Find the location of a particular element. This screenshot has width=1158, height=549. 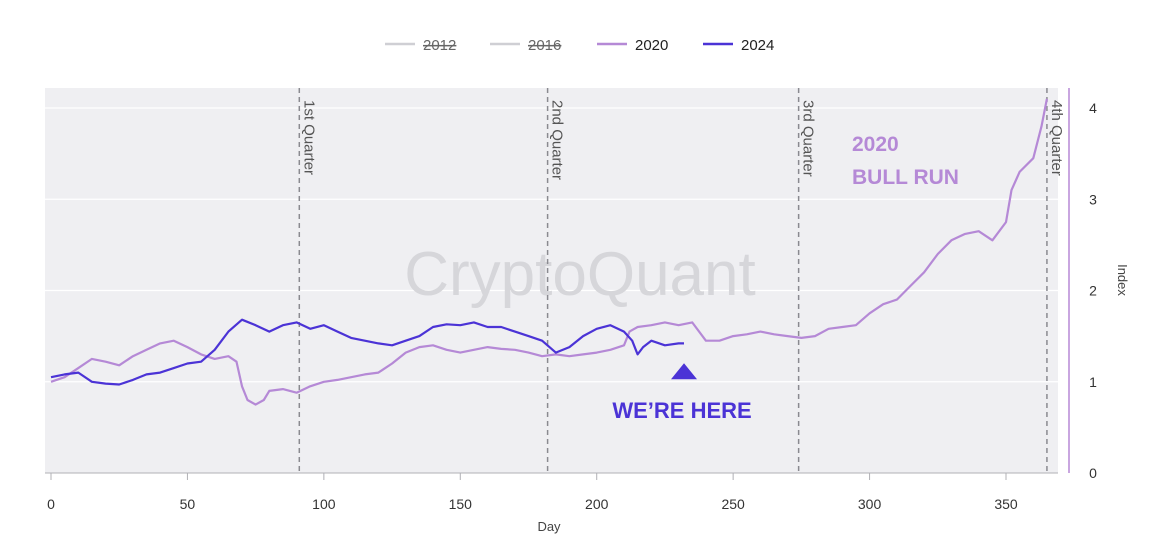

x-tick-label-4: 200 is located at coordinates (597, 504).